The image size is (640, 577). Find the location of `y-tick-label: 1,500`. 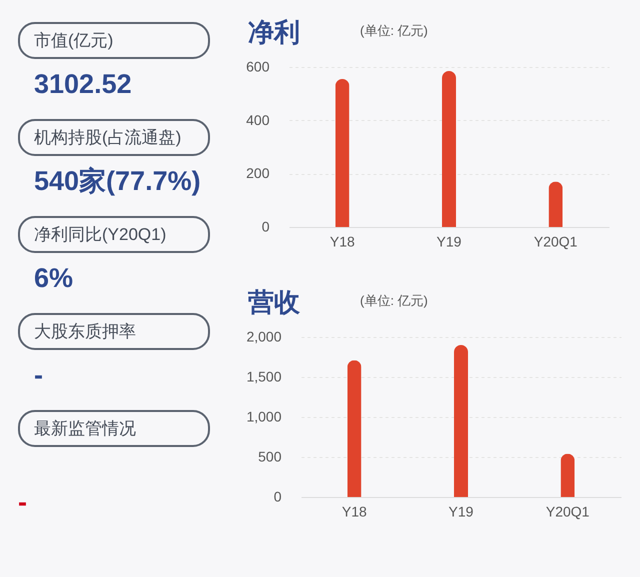

y-tick-label: 1,500 is located at coordinates (264, 376).